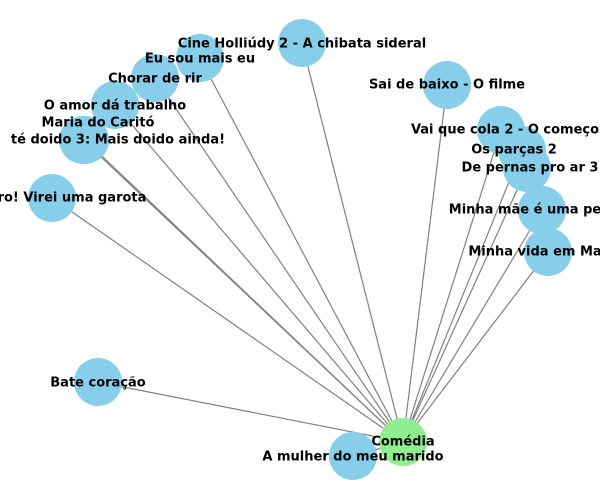  I want to click on edge-minha-mae-e-uma-peca, so click(472, 326).